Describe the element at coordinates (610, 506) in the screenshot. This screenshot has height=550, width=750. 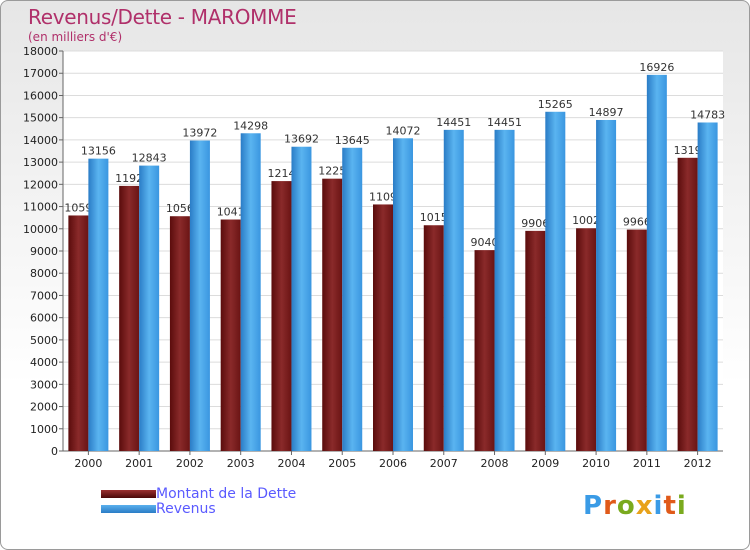
I see `logo-letter: r` at that location.